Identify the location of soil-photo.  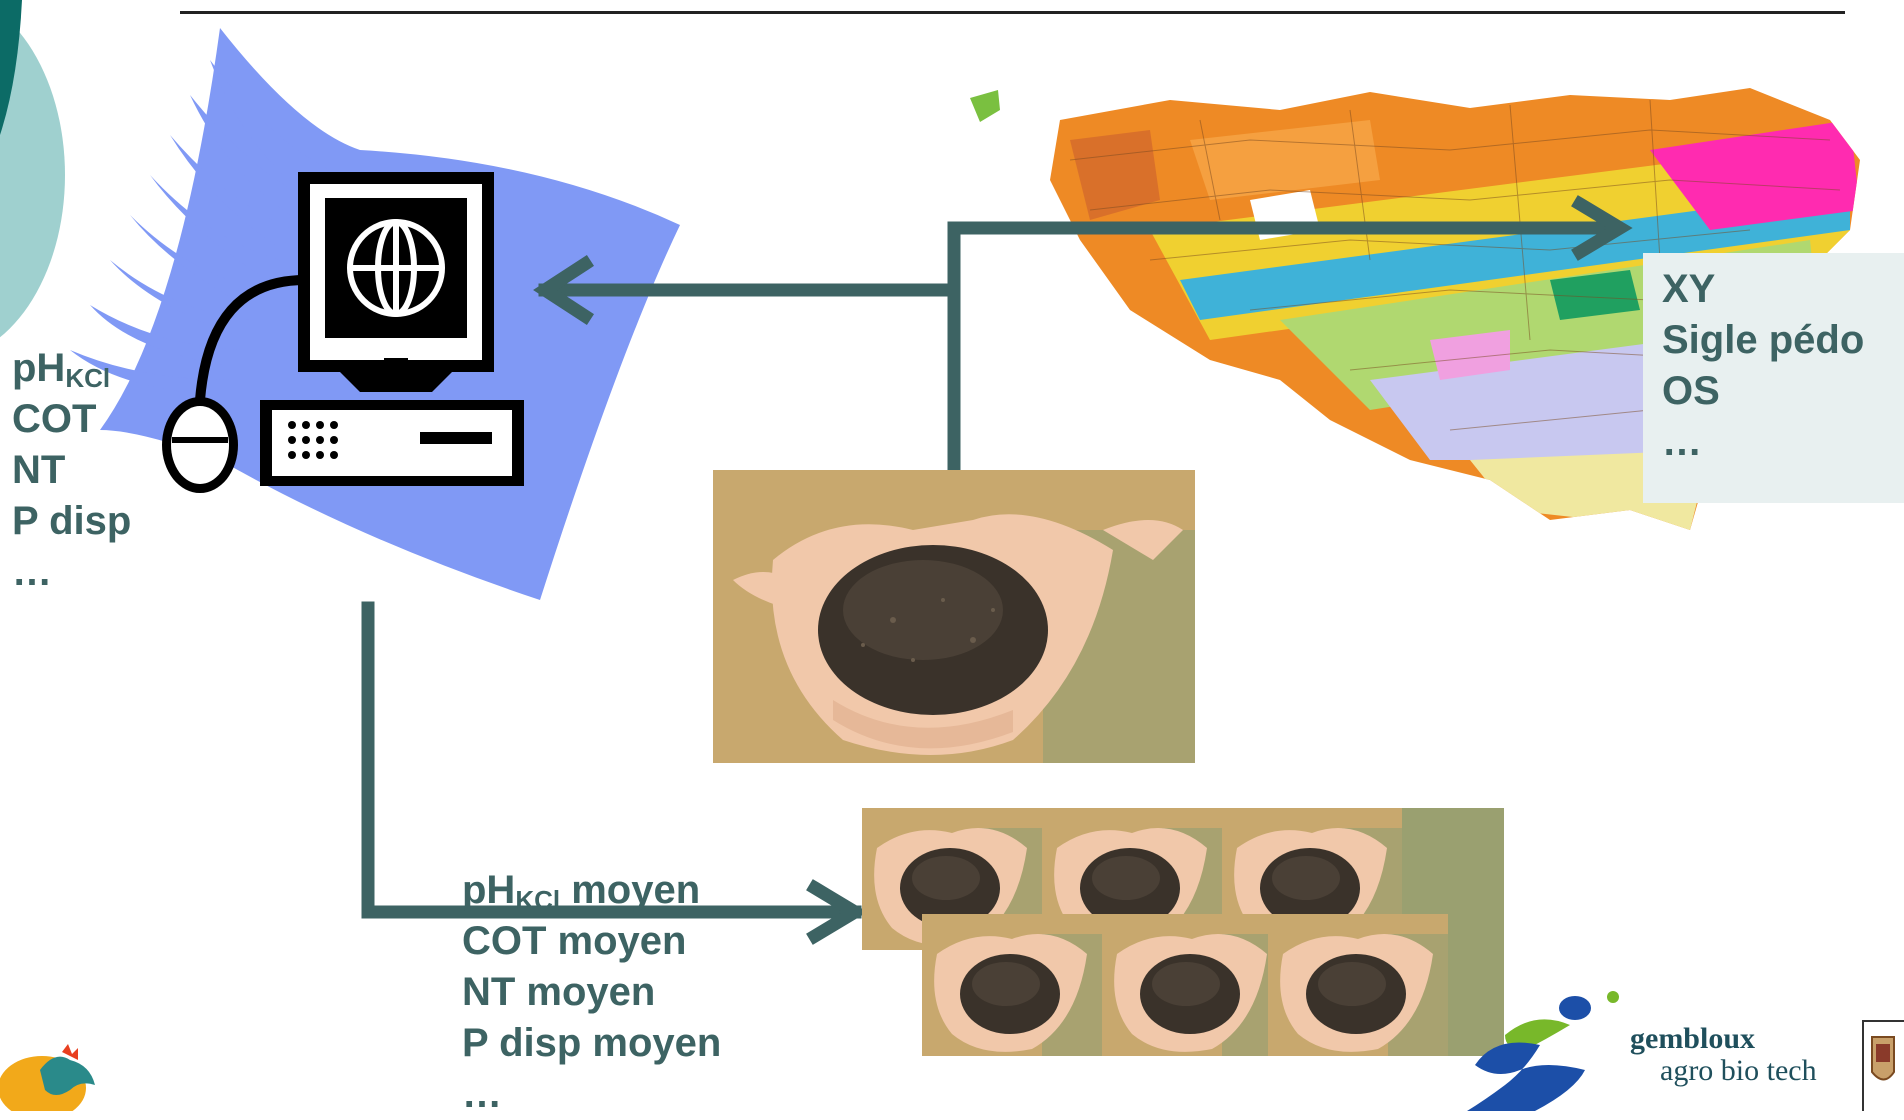
(954, 616).